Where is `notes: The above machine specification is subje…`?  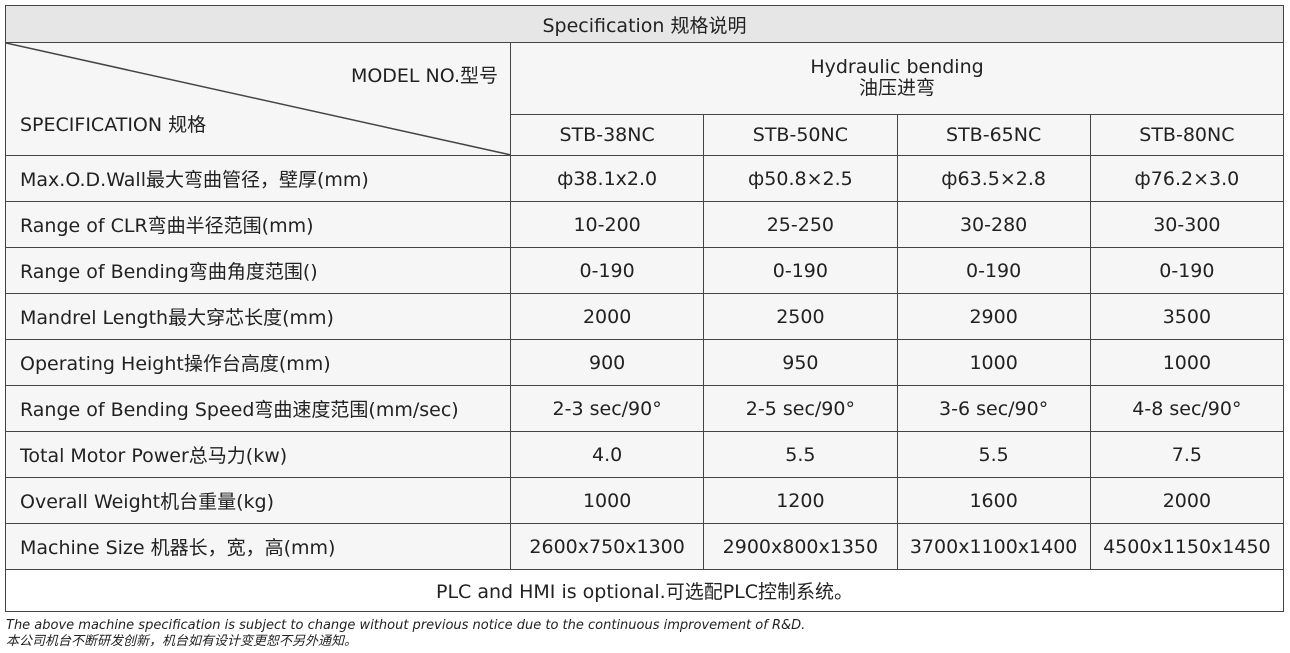 notes: The above machine specification is subje… is located at coordinates (405, 634).